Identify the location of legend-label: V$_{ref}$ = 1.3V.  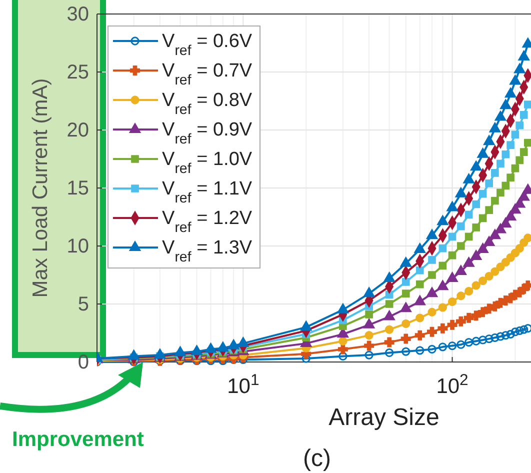
(207, 252).